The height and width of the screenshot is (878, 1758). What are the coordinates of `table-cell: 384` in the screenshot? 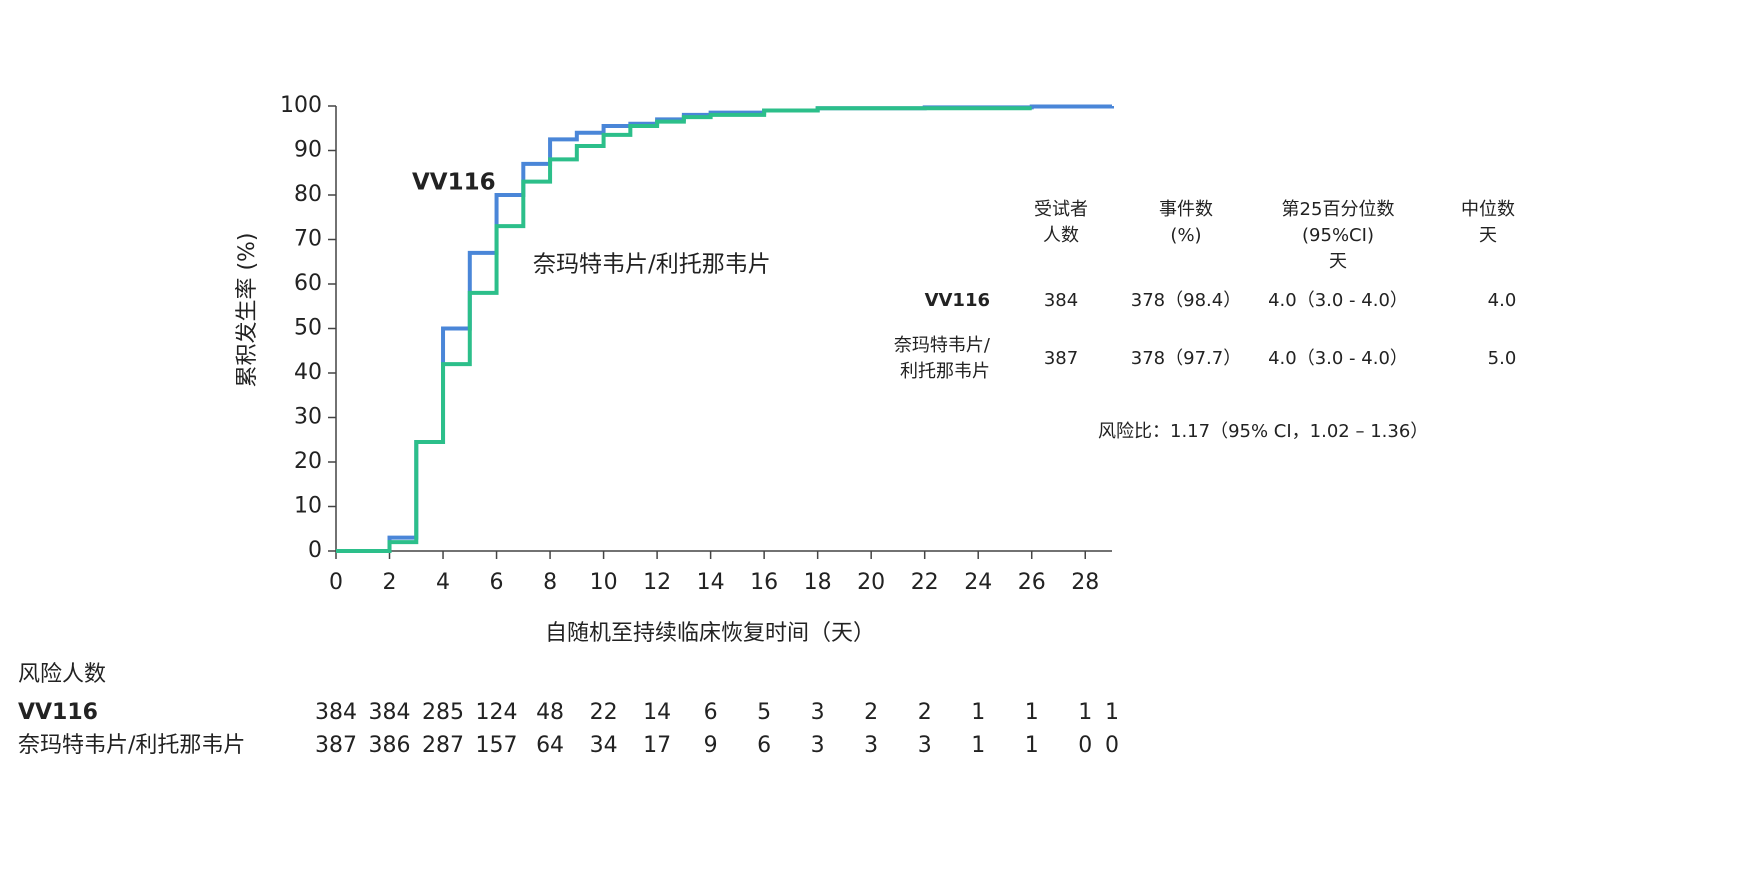 It's located at (1061, 300).